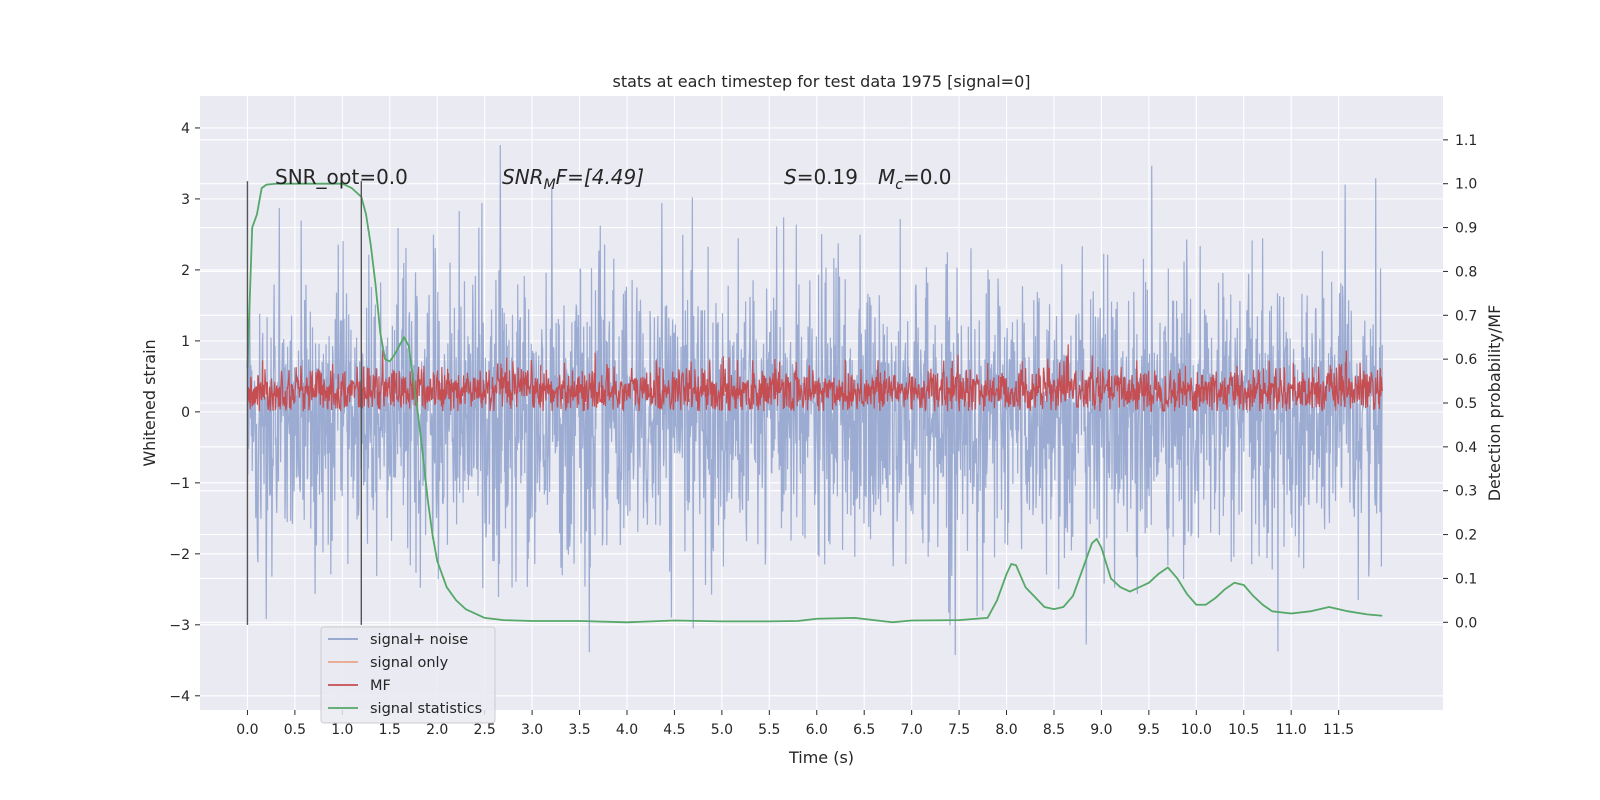 This screenshot has width=1600, height=800. What do you see at coordinates (179, 626) in the screenshot?
I see `y-left-tick-label: −3` at bounding box center [179, 626].